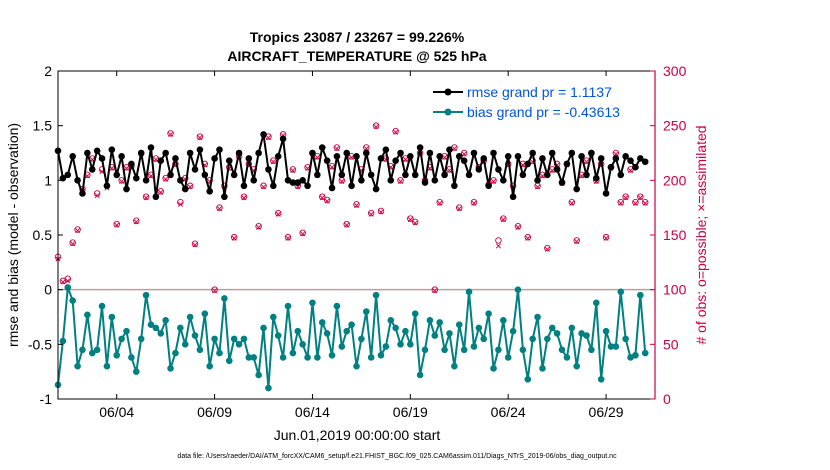 The width and height of the screenshot is (830, 470). I want to click on x-tick-label: 06/04, so click(116, 412).